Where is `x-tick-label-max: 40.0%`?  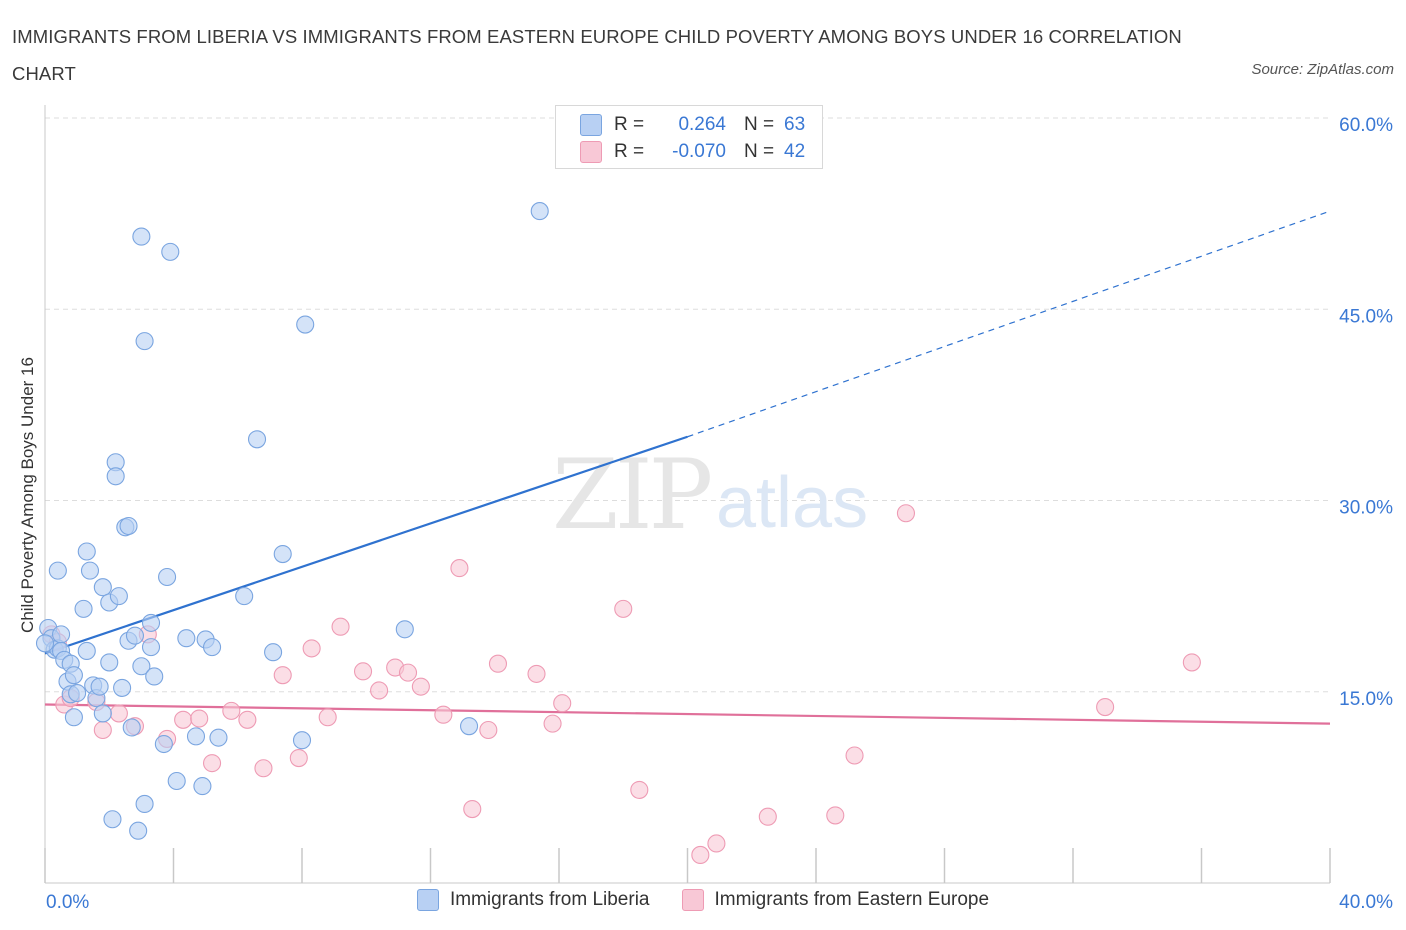 x-tick-label-max: 40.0% is located at coordinates (1366, 902).